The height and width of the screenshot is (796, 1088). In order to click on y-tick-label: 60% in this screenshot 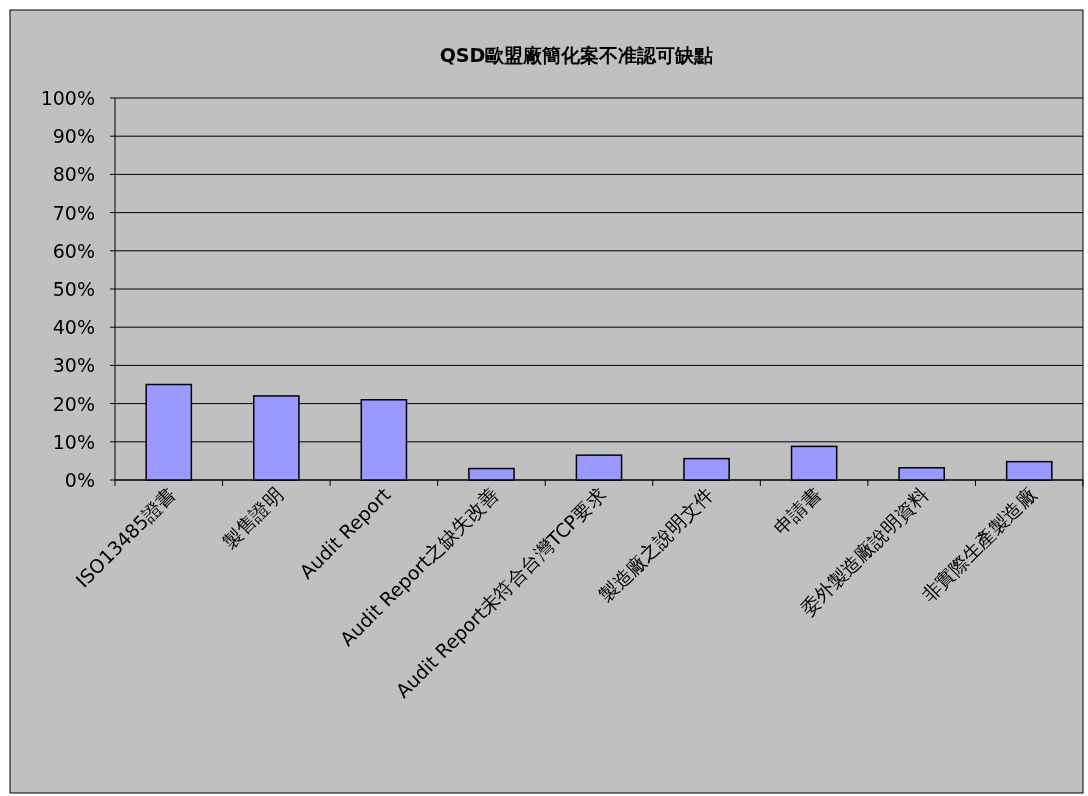, I will do `click(73, 250)`.